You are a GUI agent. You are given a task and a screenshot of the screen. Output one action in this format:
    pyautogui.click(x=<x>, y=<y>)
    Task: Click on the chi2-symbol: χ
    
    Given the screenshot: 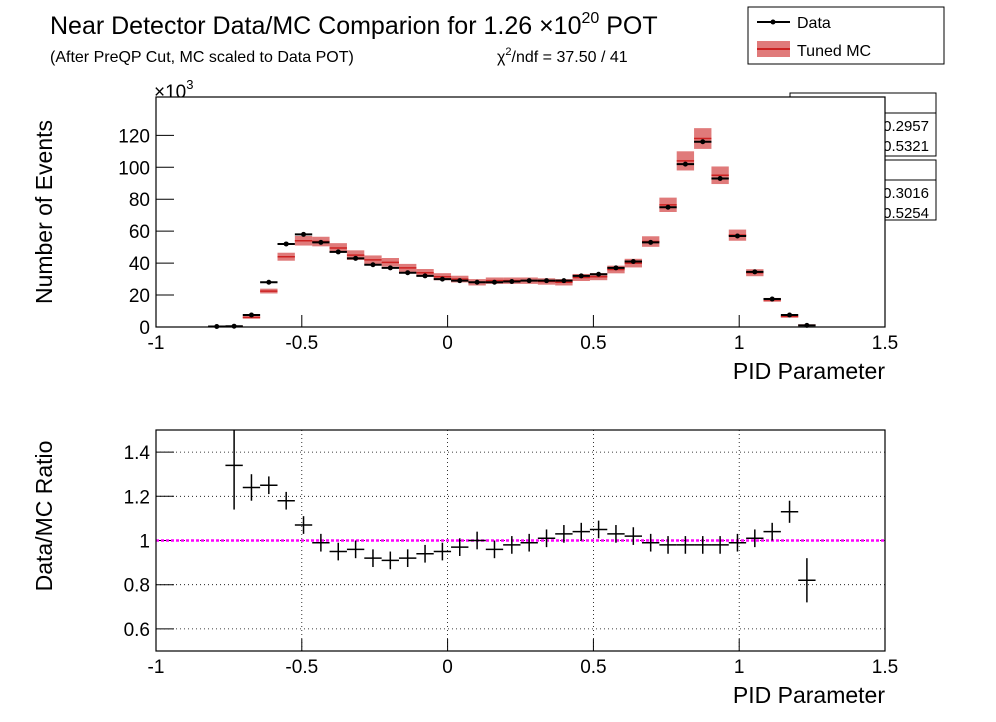 What is the action you would take?
    pyautogui.click(x=501, y=57)
    